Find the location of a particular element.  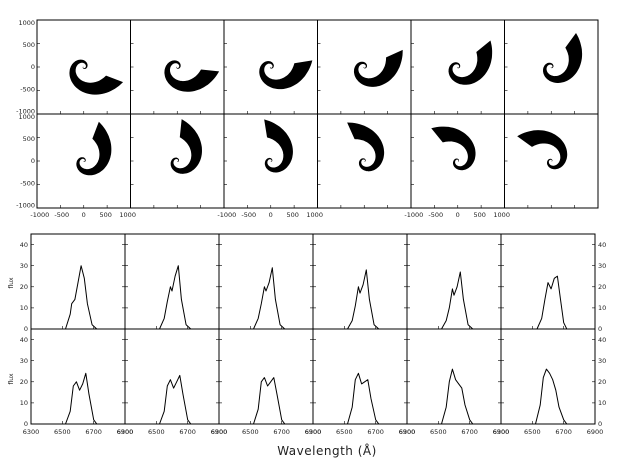

image-y-tick-label: 500 is located at coordinates (29, 139).